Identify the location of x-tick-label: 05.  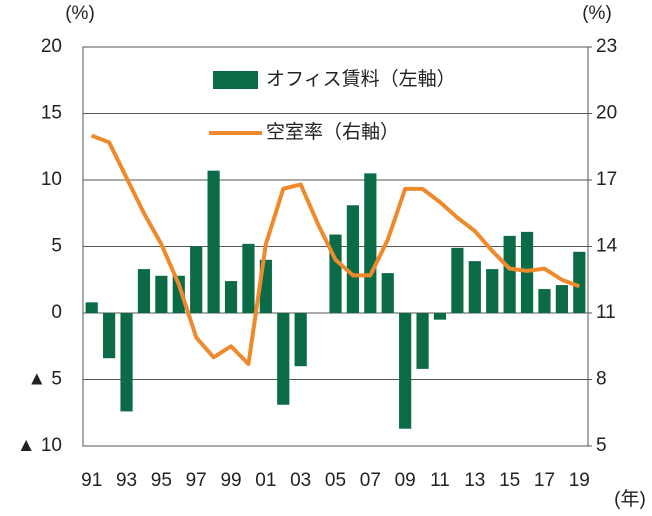
(335, 480).